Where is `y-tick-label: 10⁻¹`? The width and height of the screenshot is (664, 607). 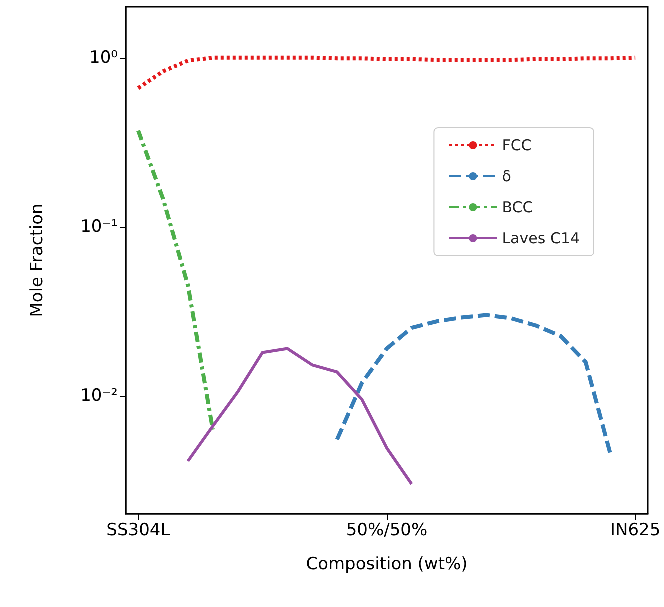 y-tick-label: 10⁻¹ is located at coordinates (99, 226).